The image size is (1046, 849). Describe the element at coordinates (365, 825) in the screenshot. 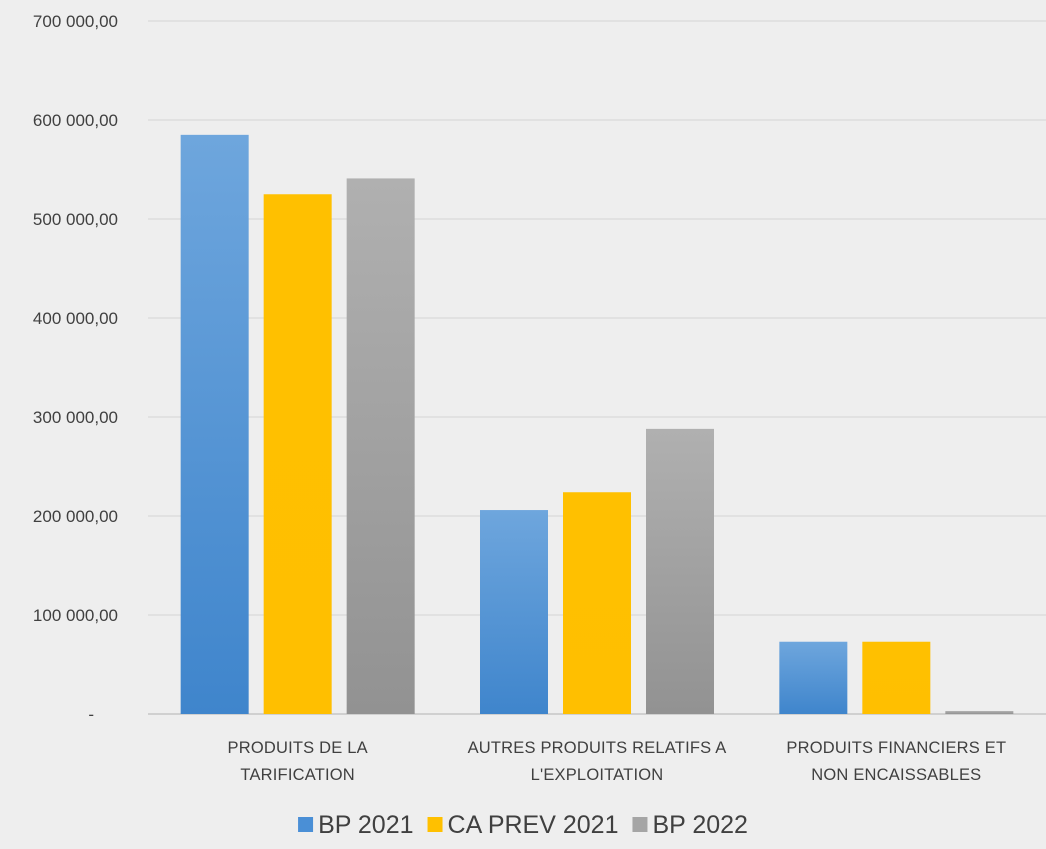

I see `legend-label: BP 2021` at that location.